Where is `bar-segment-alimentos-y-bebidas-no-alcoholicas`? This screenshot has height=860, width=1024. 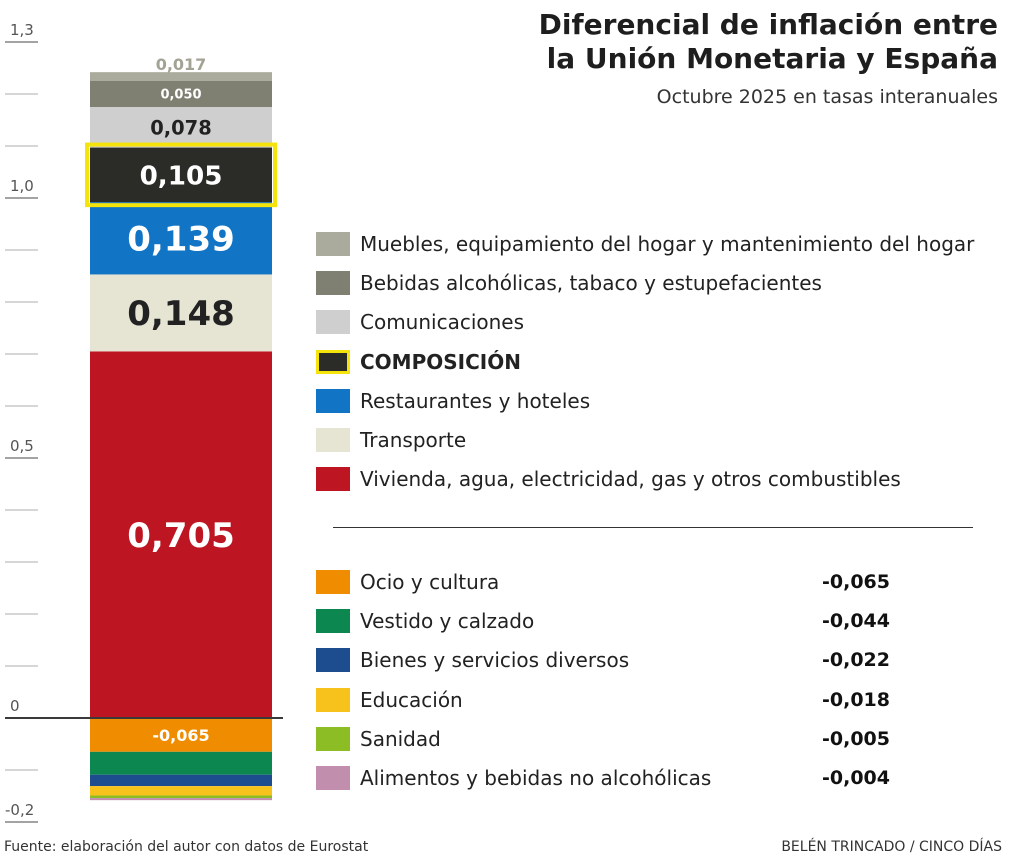
bar-segment-alimentos-y-bebidas-no-alcoholicas is located at coordinates (181, 799).